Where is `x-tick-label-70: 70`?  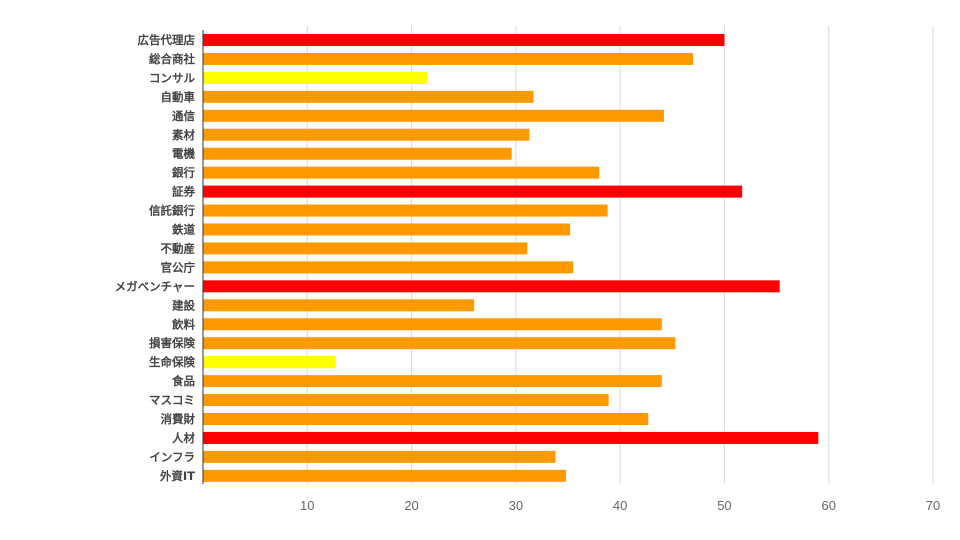
x-tick-label-70: 70 is located at coordinates (933, 505).